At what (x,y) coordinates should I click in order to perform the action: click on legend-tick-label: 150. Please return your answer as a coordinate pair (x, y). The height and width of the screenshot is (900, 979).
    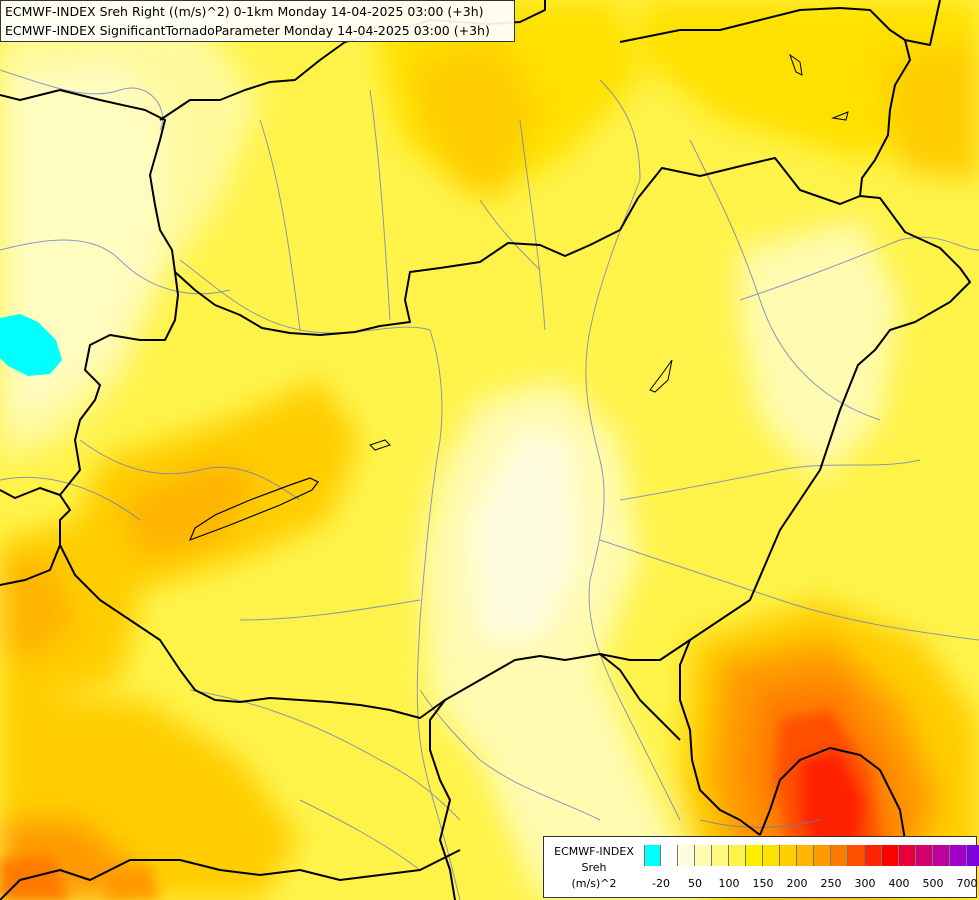
    Looking at the image, I should click on (763, 883).